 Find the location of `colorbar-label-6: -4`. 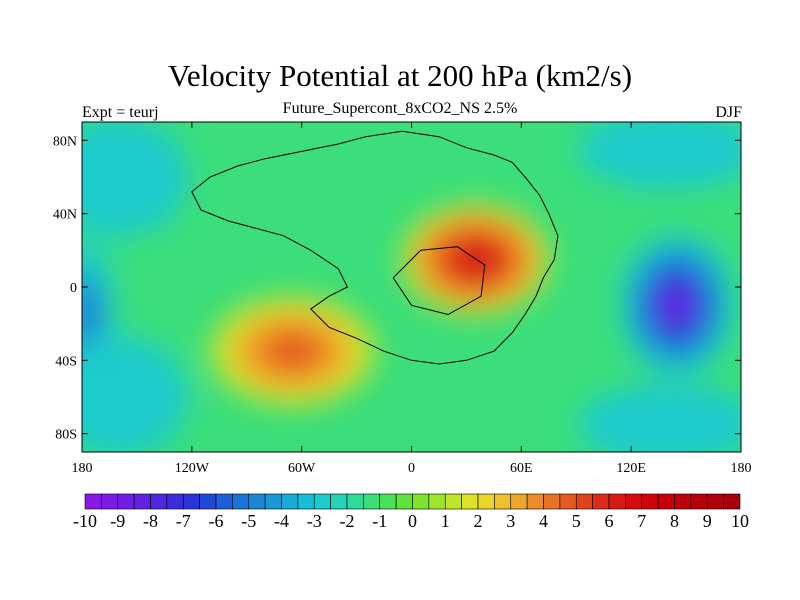

colorbar-label-6: -4 is located at coordinates (281, 521).